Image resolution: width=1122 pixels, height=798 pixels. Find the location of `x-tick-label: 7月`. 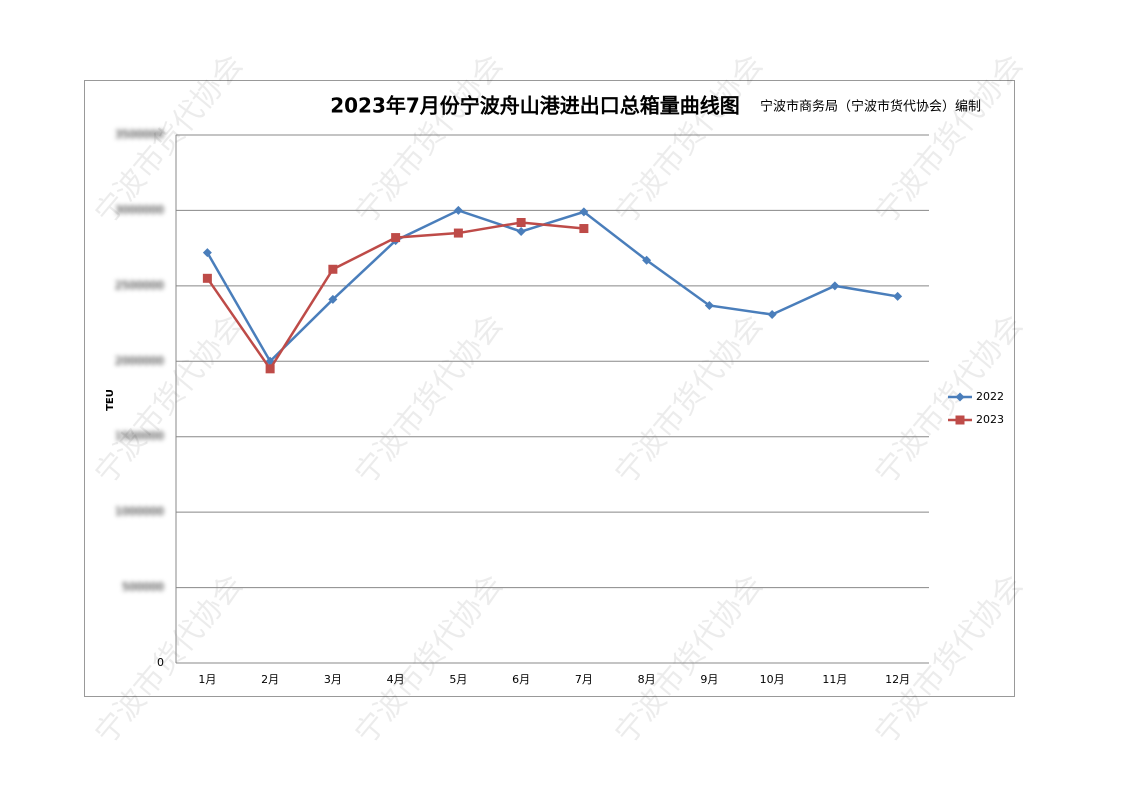

x-tick-label: 7月 is located at coordinates (584, 679).